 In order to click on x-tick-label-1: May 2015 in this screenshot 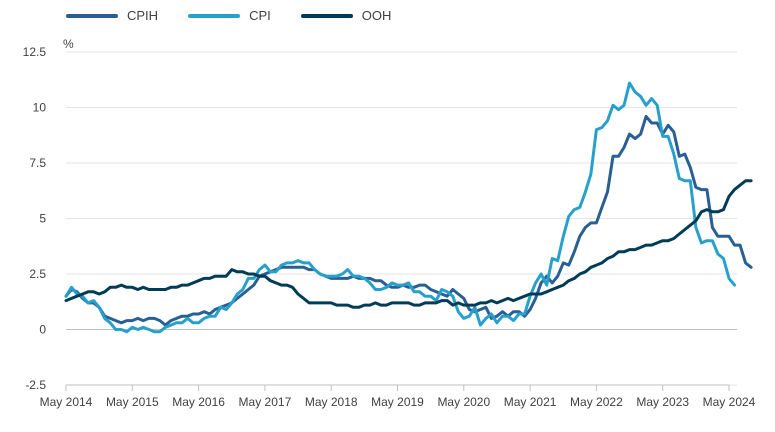, I will do `click(132, 402)`.